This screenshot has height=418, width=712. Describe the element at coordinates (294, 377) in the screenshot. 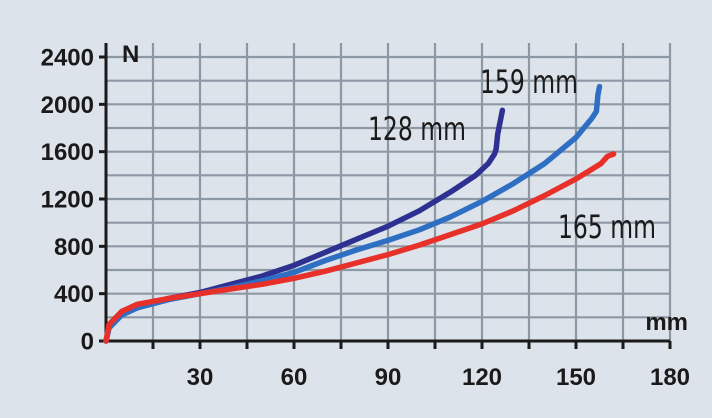

I see `x-tick-label: 60` at that location.